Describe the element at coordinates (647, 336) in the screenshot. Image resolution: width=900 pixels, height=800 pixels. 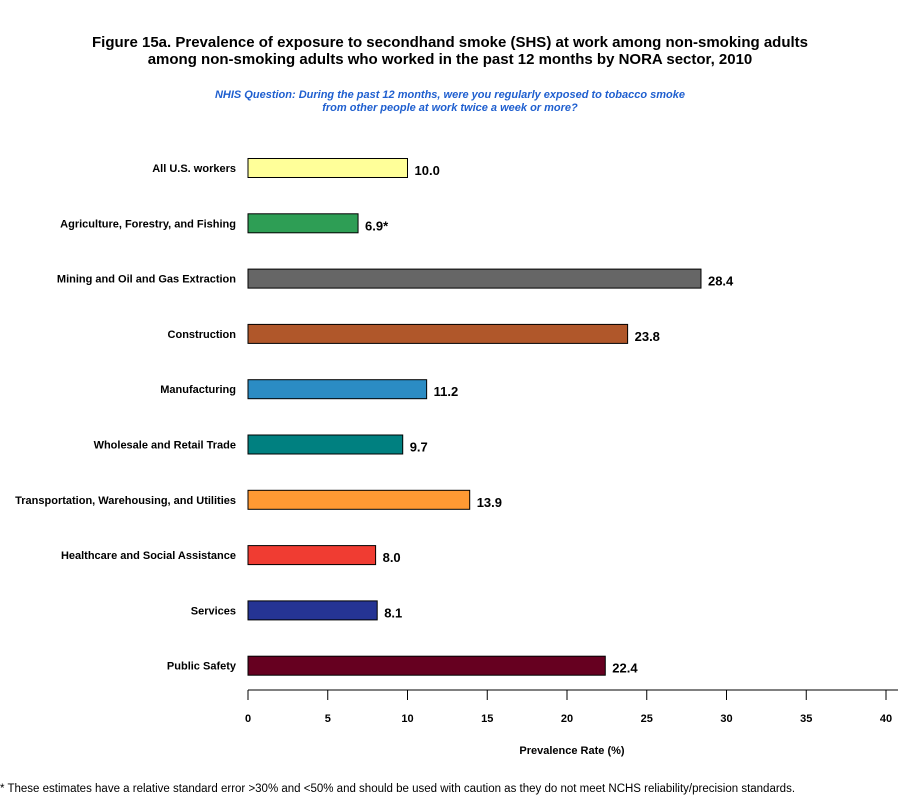
I see `data-label: 23.8` at that location.